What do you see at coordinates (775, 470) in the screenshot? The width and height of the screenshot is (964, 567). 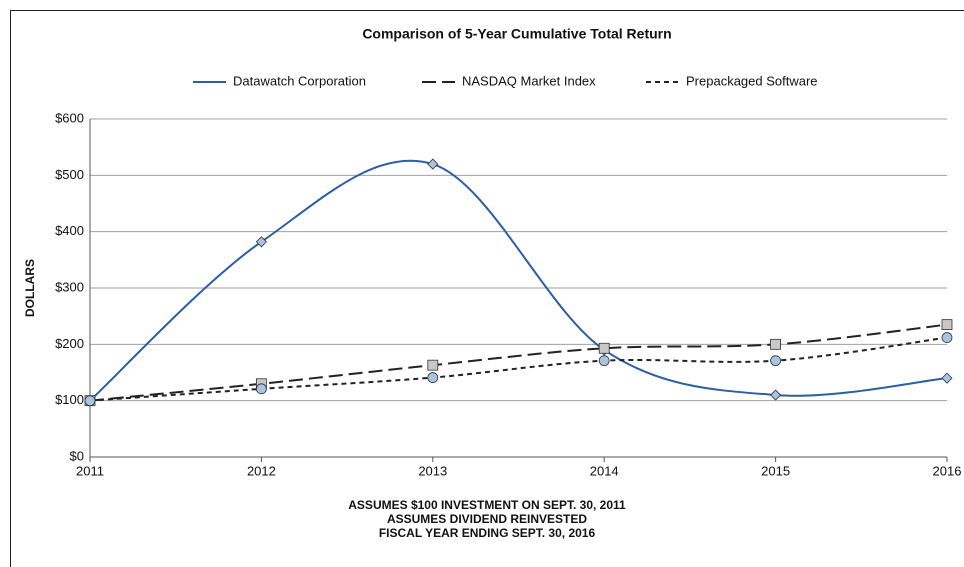 I see `x-tick-label: 2015` at bounding box center [775, 470].